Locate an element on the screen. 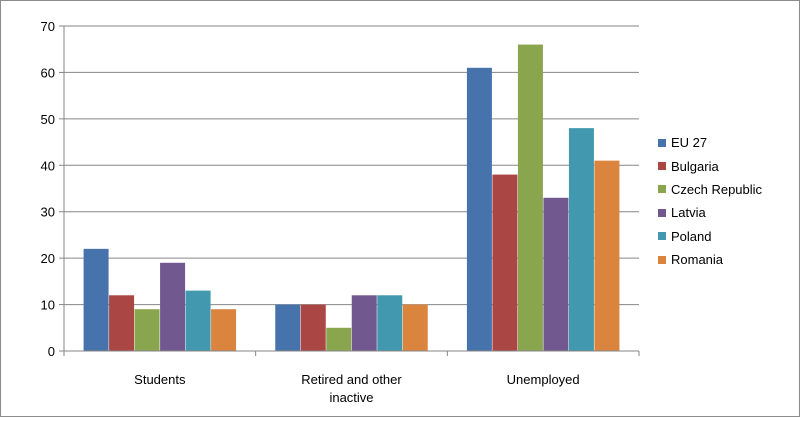 The image size is (802, 423). x-category-label: inactive is located at coordinates (351, 397).